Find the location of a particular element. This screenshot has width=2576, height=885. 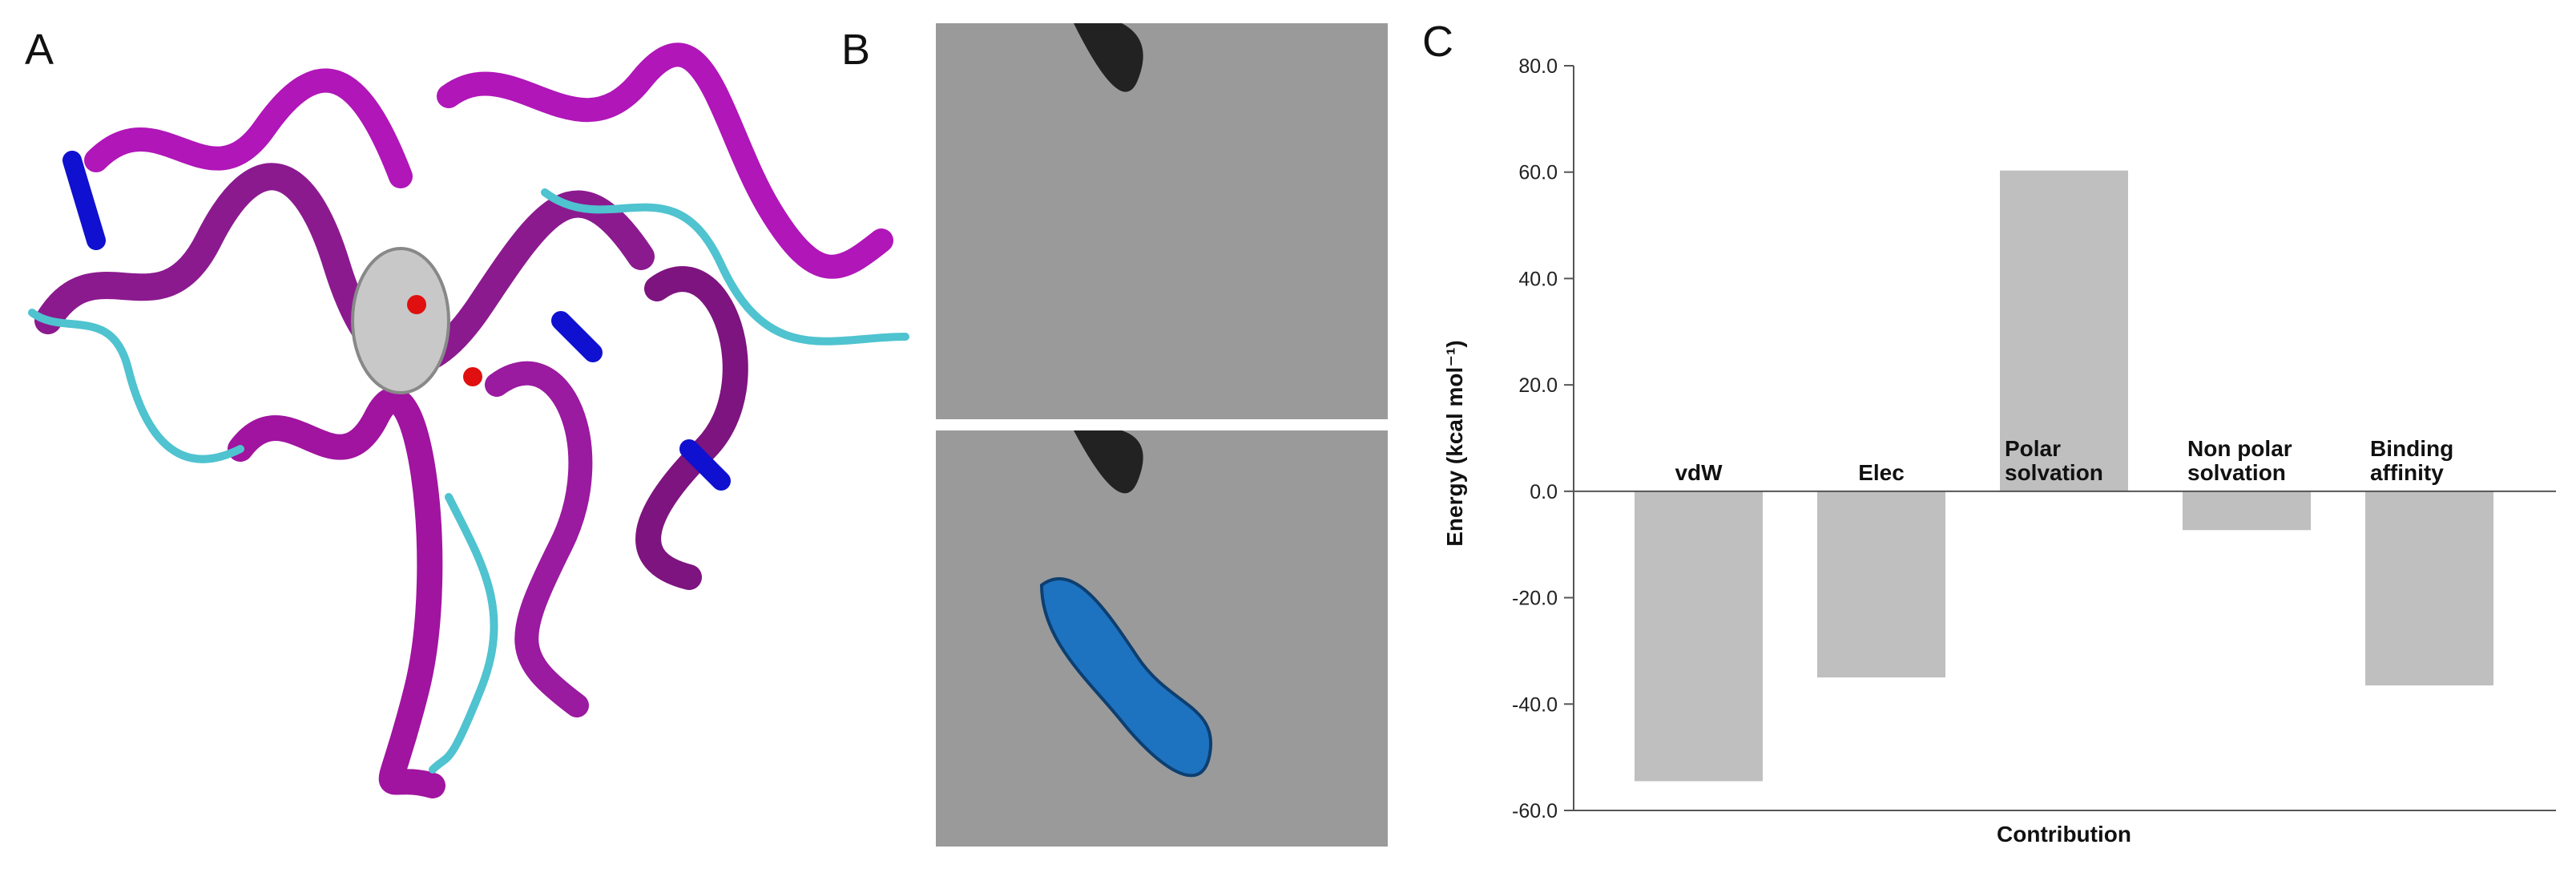

y-tick-label: -40.0 is located at coordinates (1535, 704).